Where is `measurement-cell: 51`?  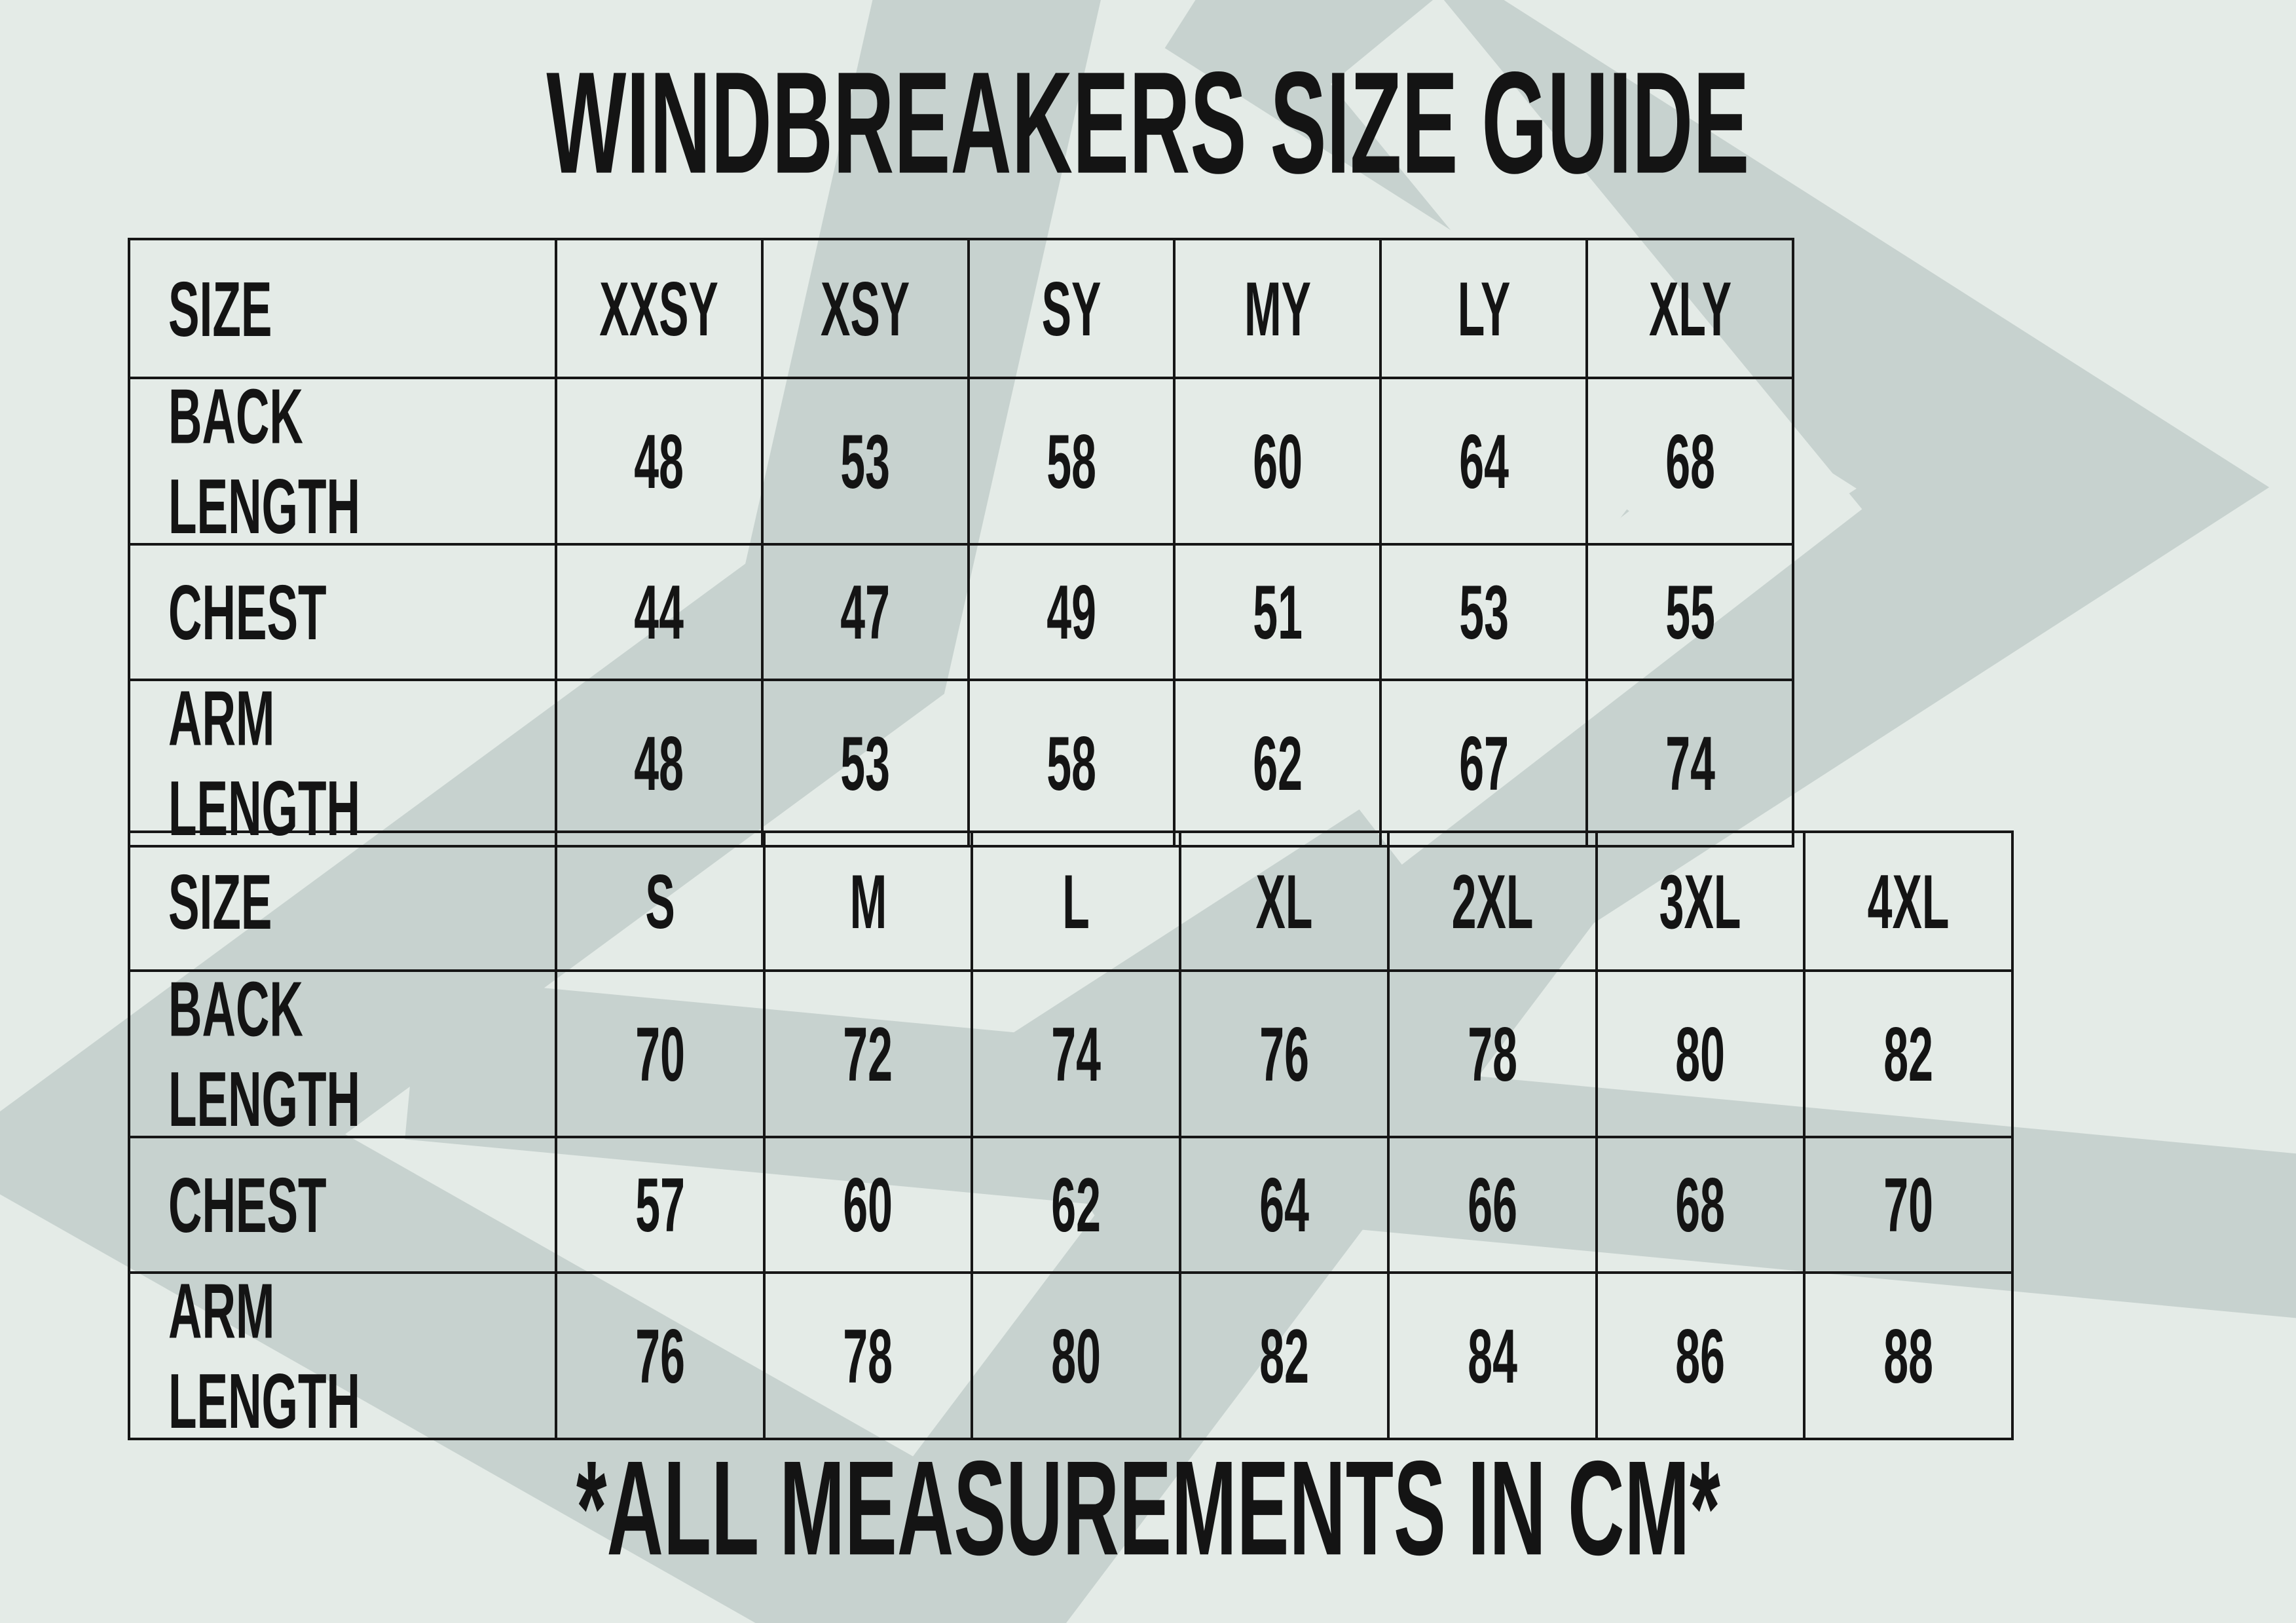 measurement-cell: 51 is located at coordinates (1278, 612).